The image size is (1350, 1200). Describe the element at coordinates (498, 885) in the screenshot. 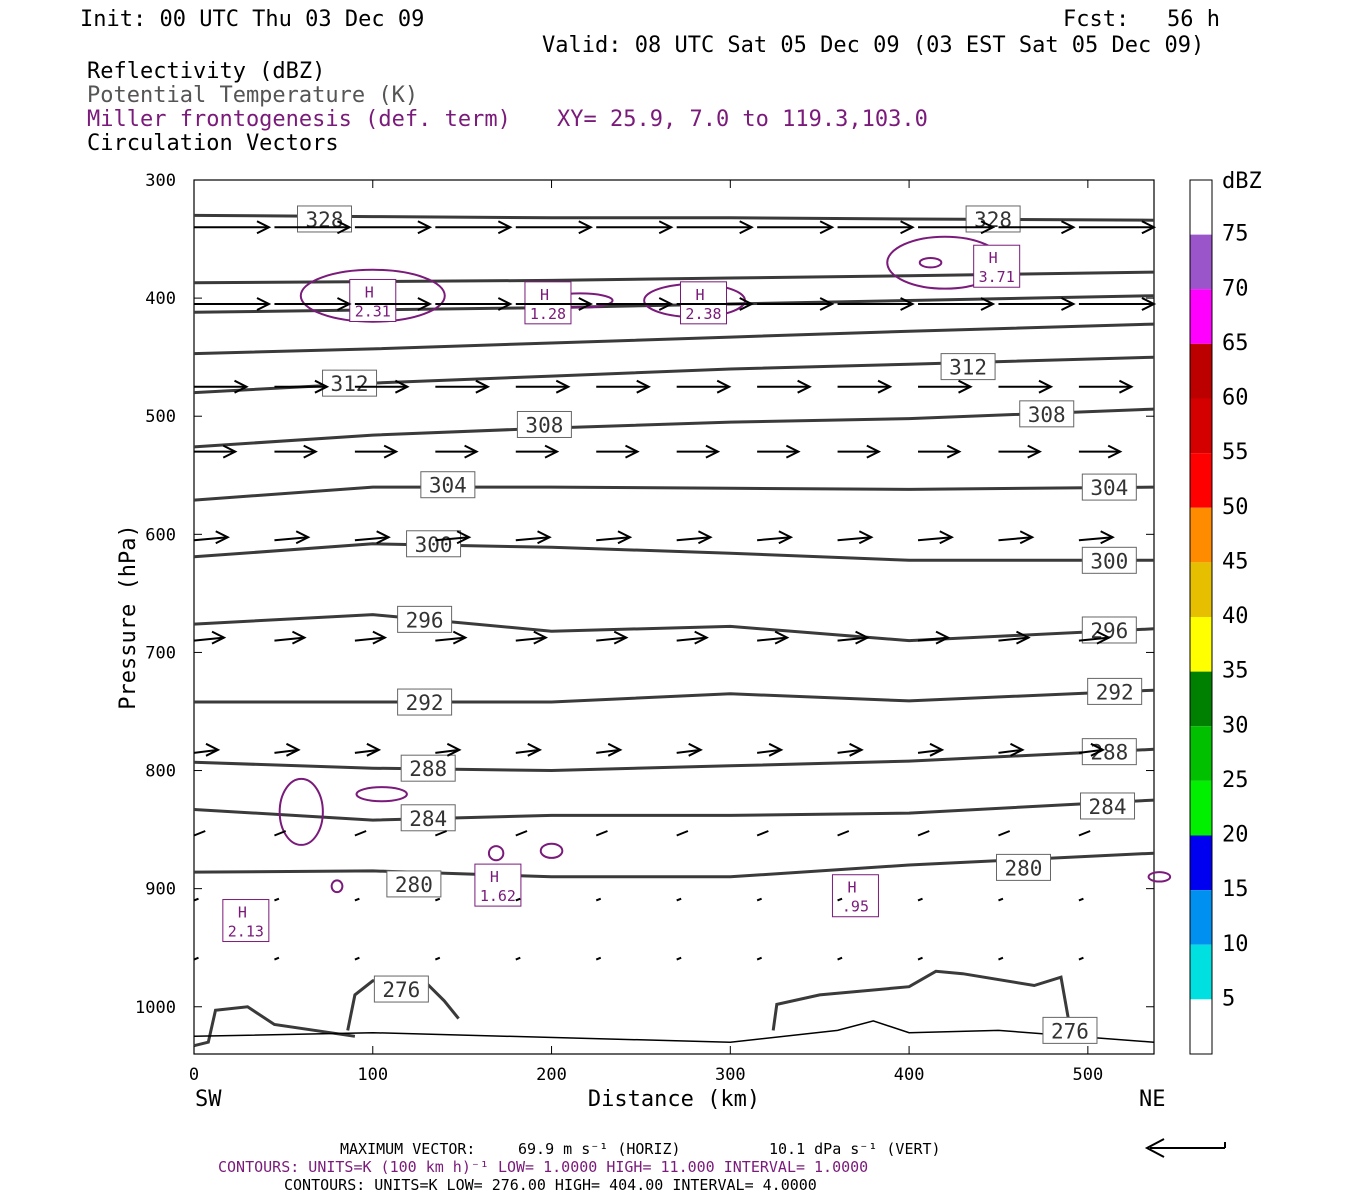

I see `frontogenesis-max: H1.62` at that location.